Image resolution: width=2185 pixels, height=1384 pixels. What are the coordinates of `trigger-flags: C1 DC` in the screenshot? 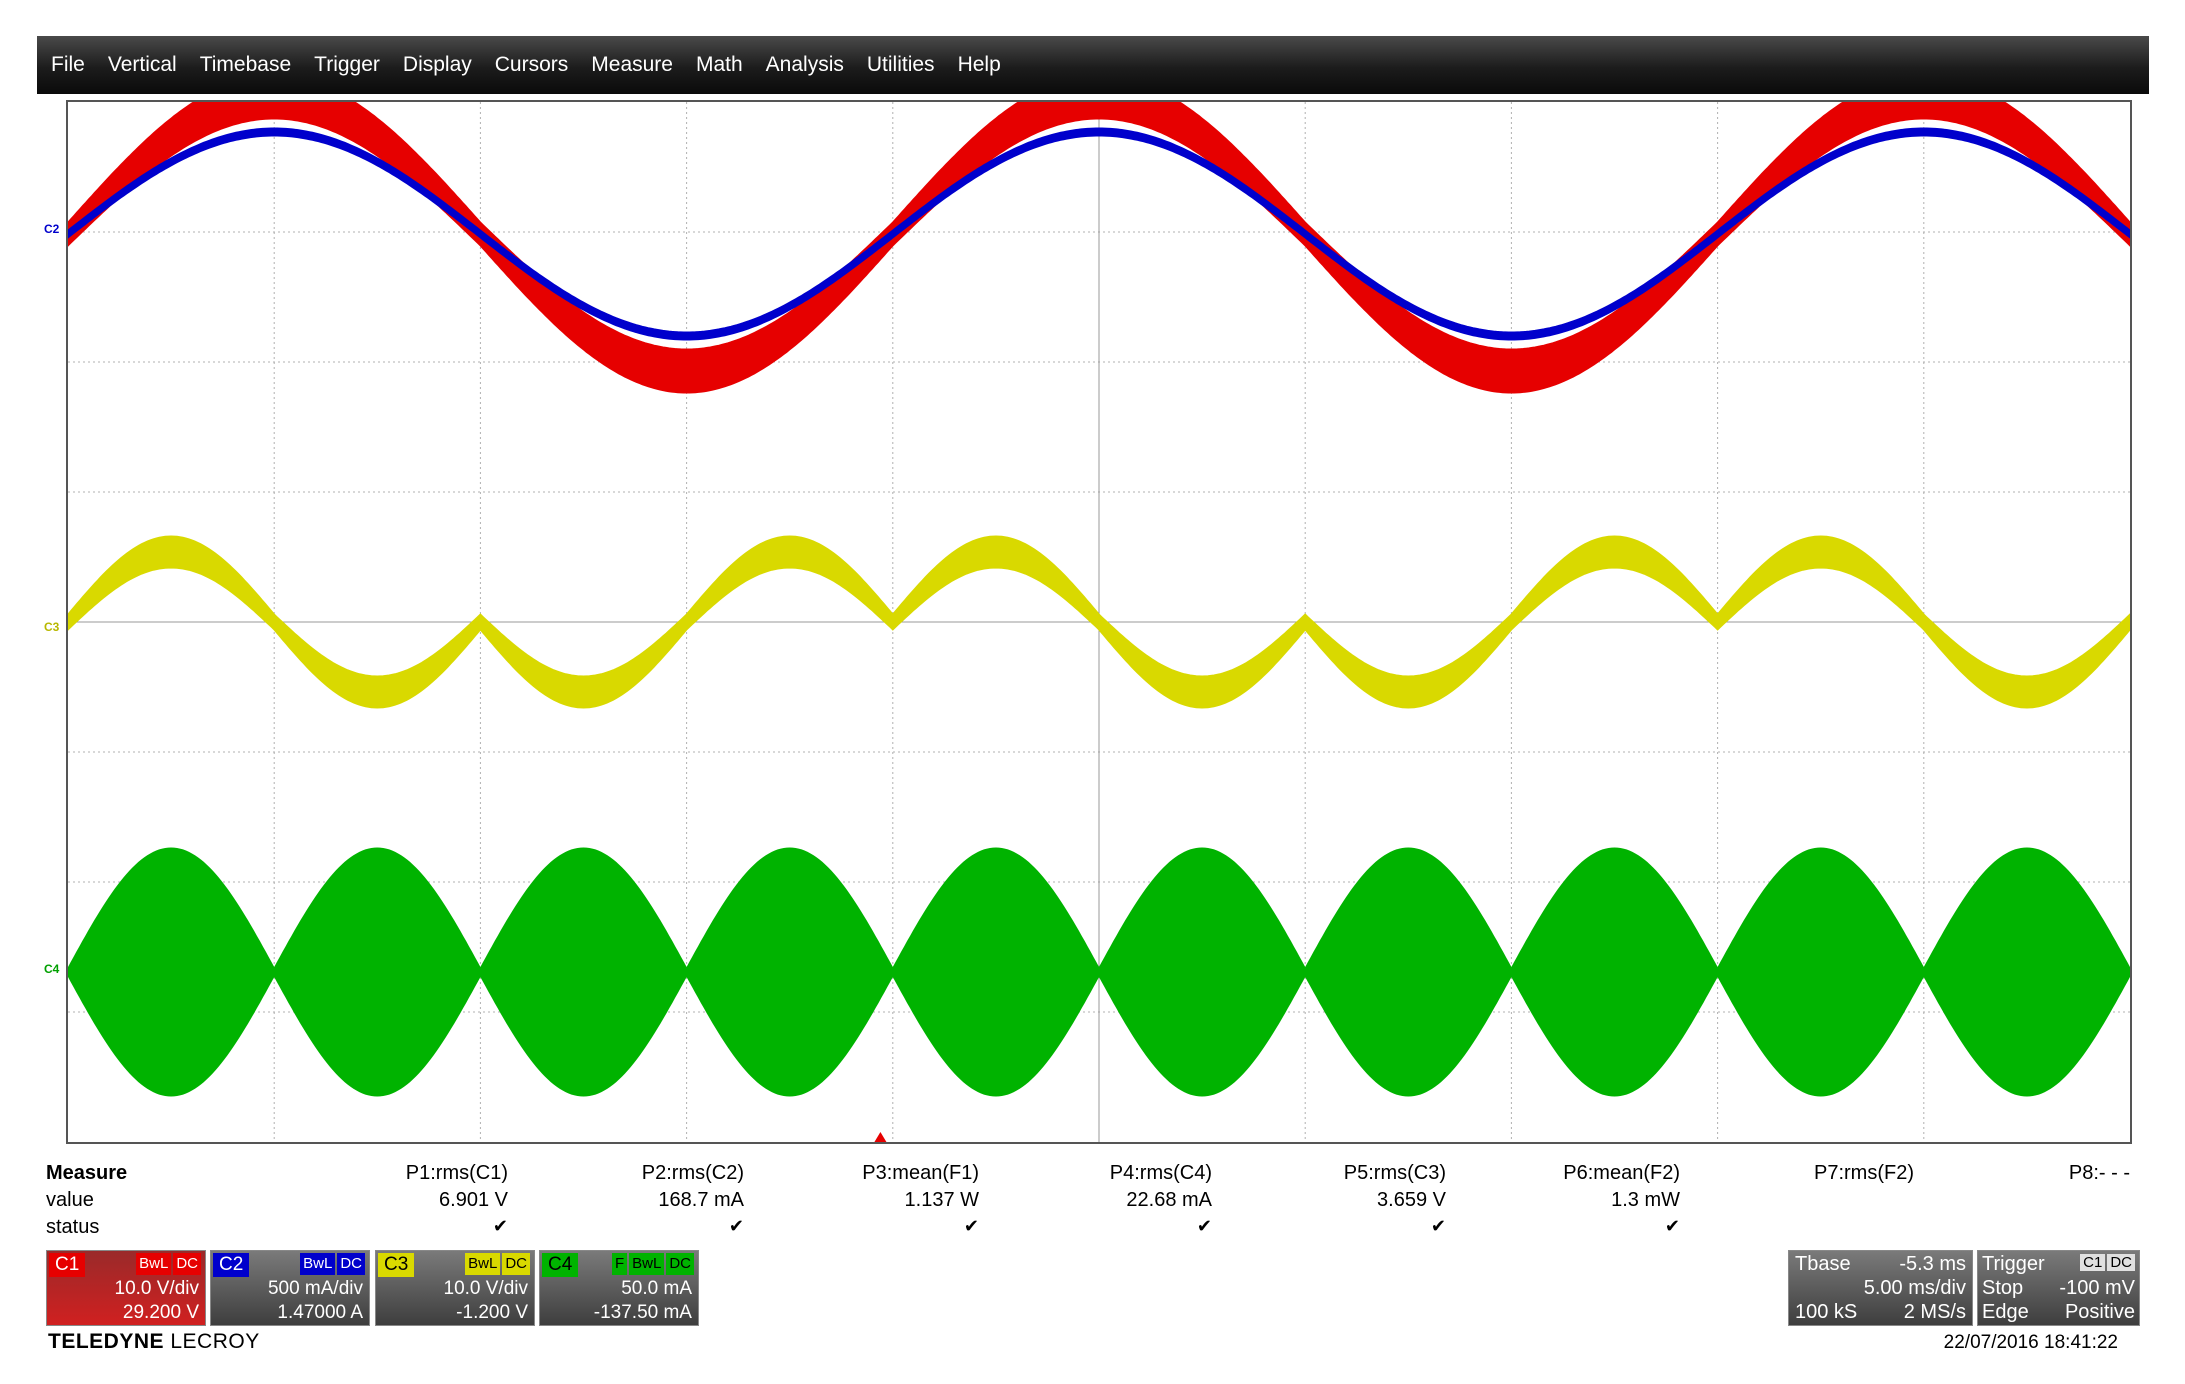 It's located at (2107, 1262).